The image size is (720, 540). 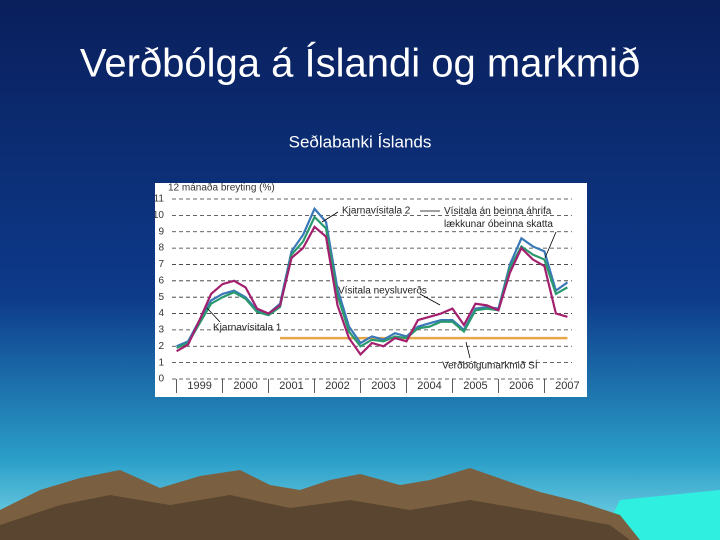 I want to click on y-tick-label: 0, so click(x=161, y=379).